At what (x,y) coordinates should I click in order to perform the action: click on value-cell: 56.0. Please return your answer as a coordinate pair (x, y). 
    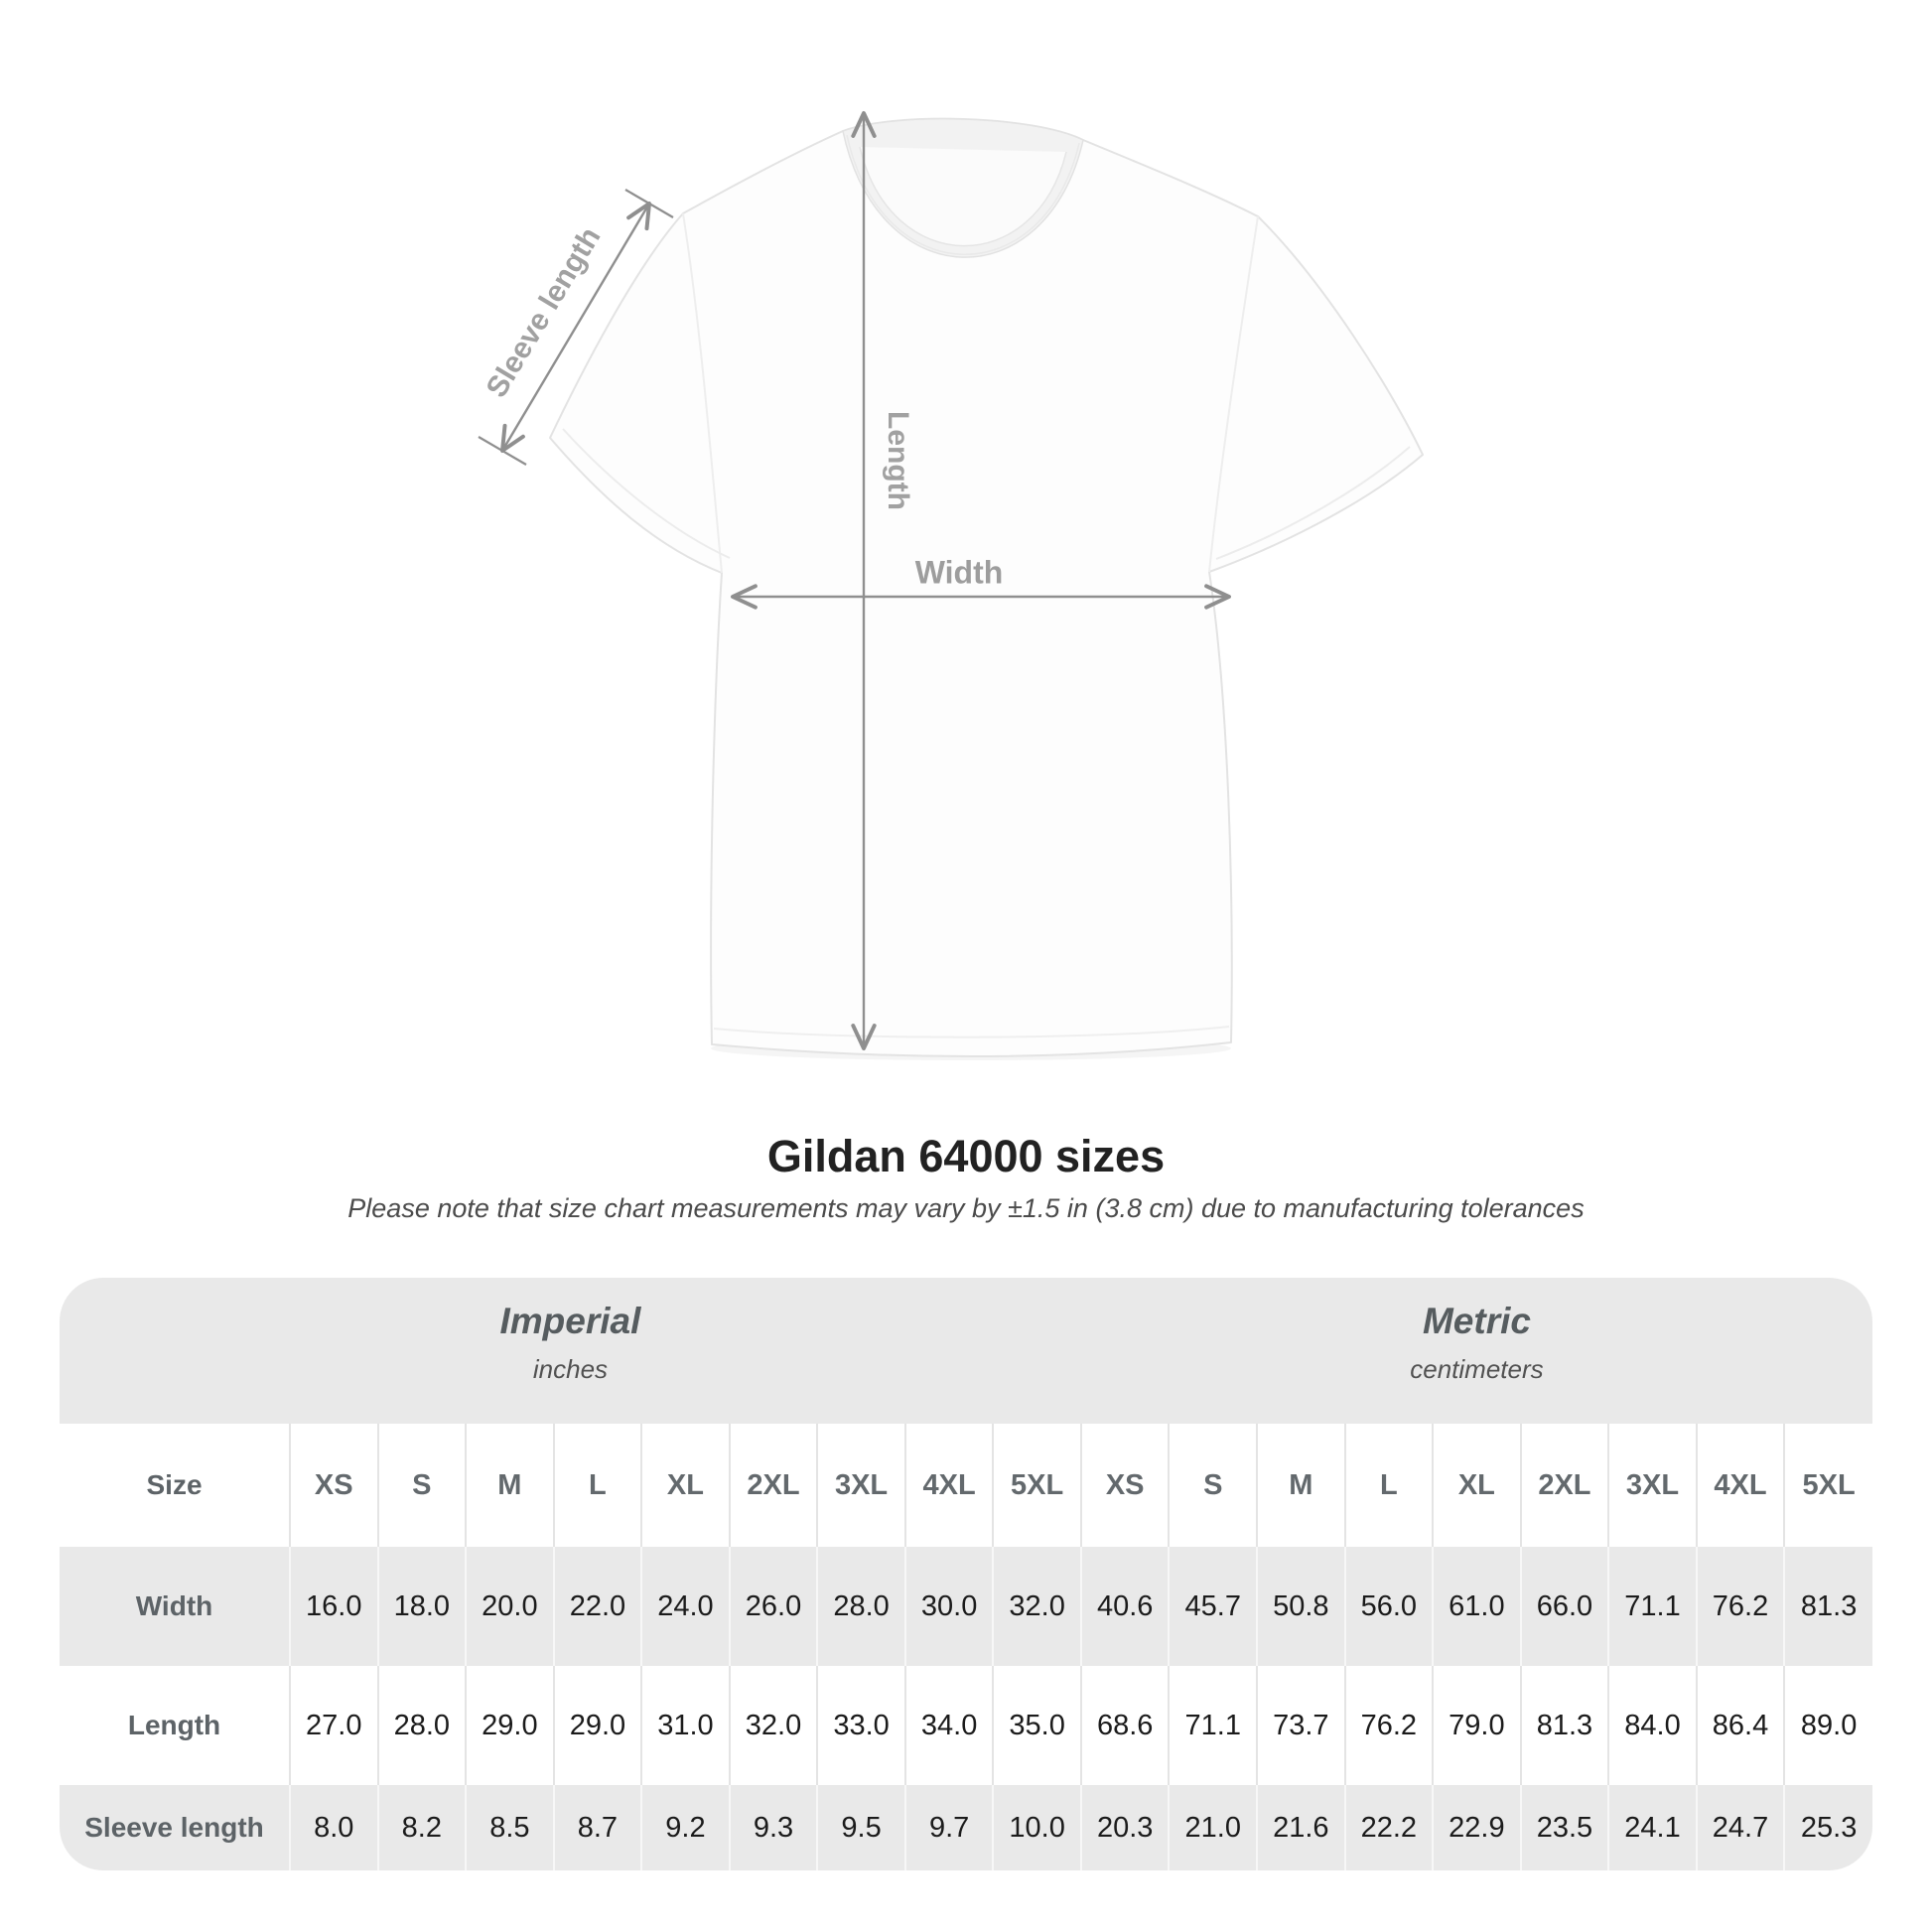
    Looking at the image, I should click on (1388, 1607).